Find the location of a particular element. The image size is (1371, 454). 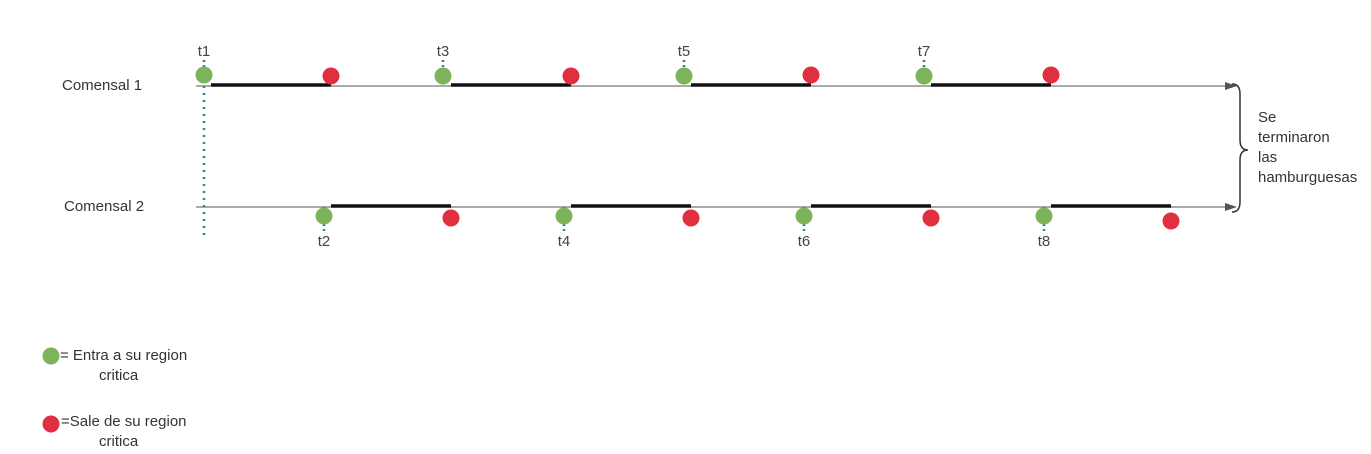

event-label-t3: t3 is located at coordinates (443, 51).